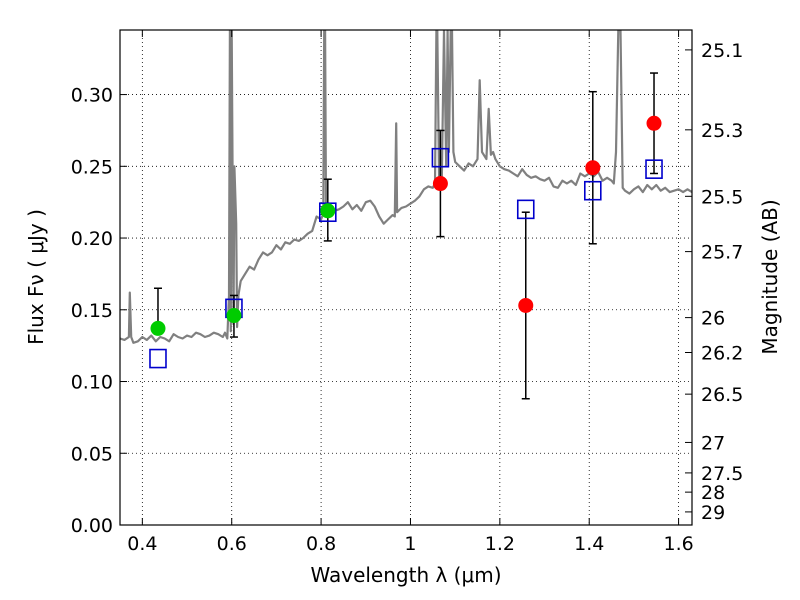  Describe the element at coordinates (92, 383) in the screenshot. I see `y-tick-label: 0.10` at that location.